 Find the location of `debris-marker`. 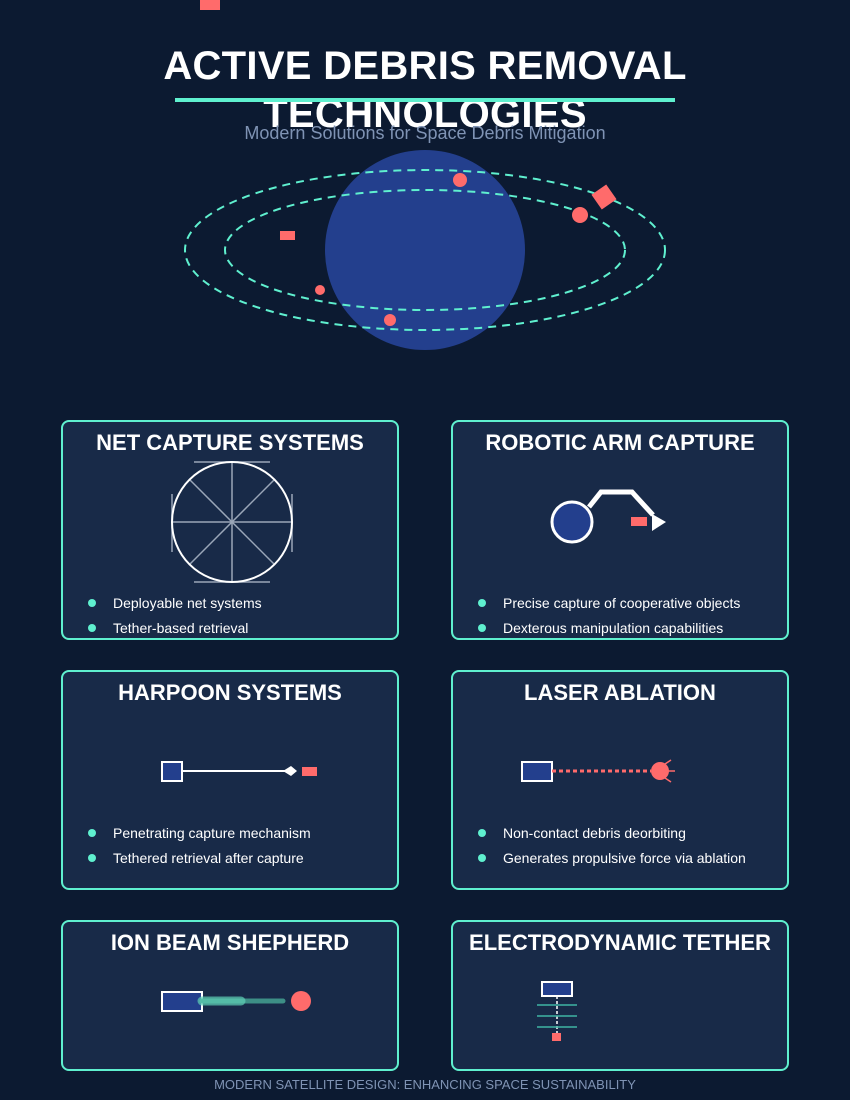

debris-marker is located at coordinates (210, 5).